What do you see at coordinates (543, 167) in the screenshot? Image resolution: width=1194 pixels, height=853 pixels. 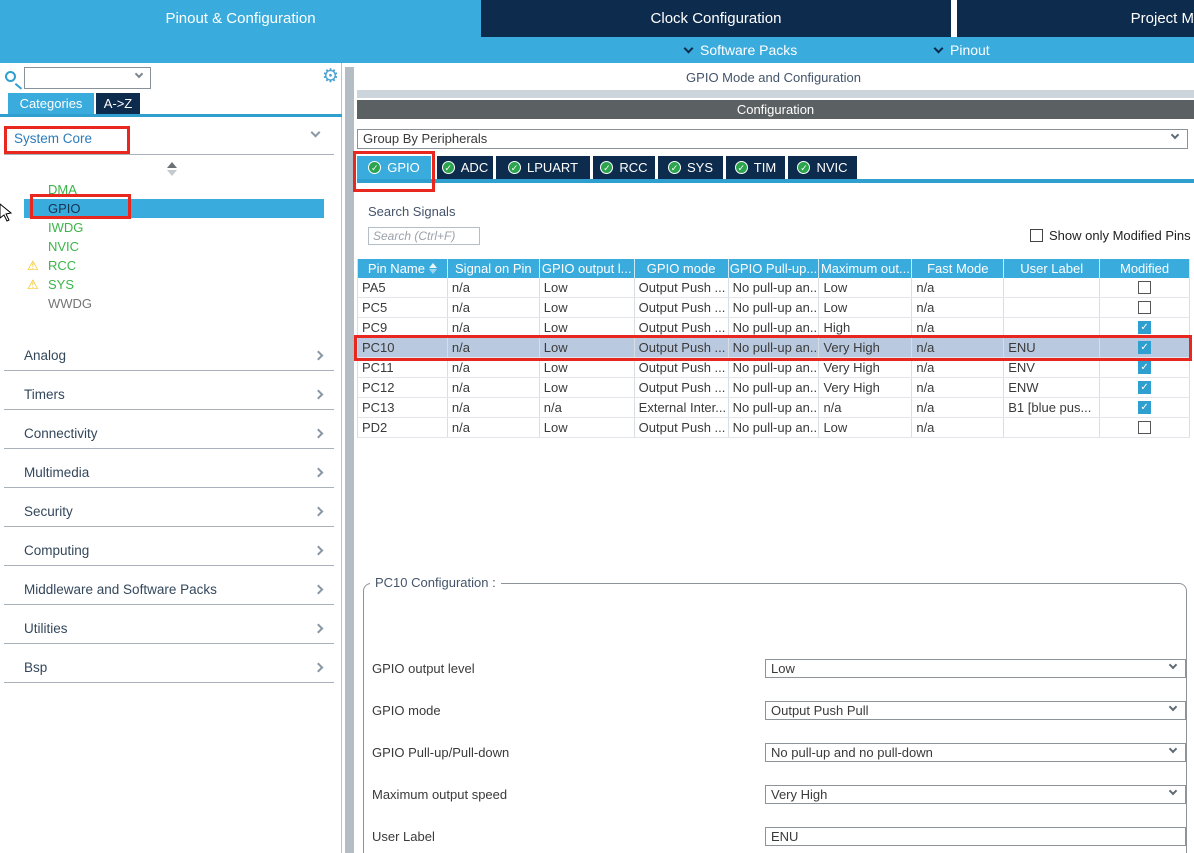 I see `tab-peripheral-lpuart: ✓ LPUART` at bounding box center [543, 167].